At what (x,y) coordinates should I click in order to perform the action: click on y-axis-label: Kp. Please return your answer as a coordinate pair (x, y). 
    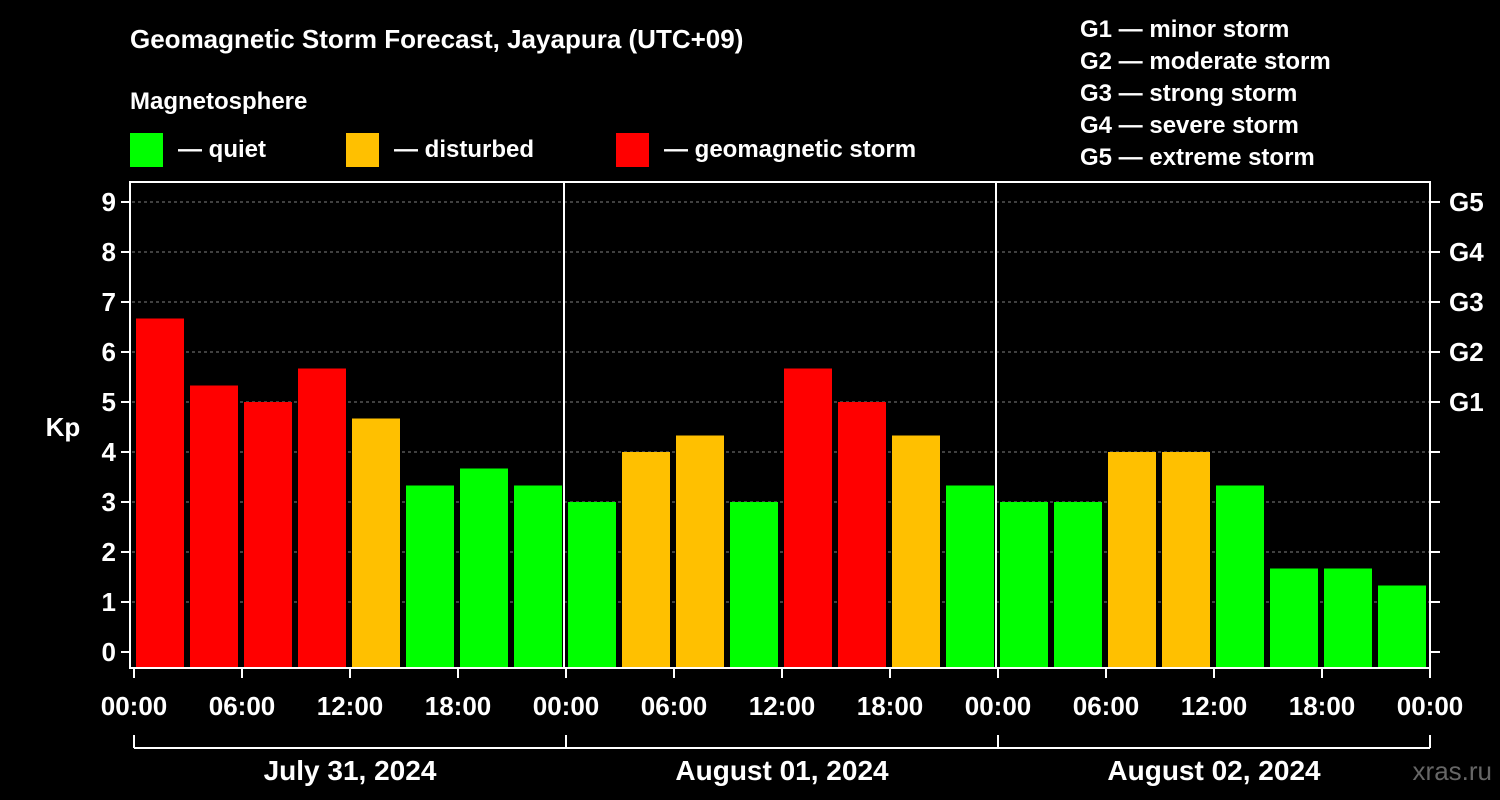
    Looking at the image, I should click on (63, 427).